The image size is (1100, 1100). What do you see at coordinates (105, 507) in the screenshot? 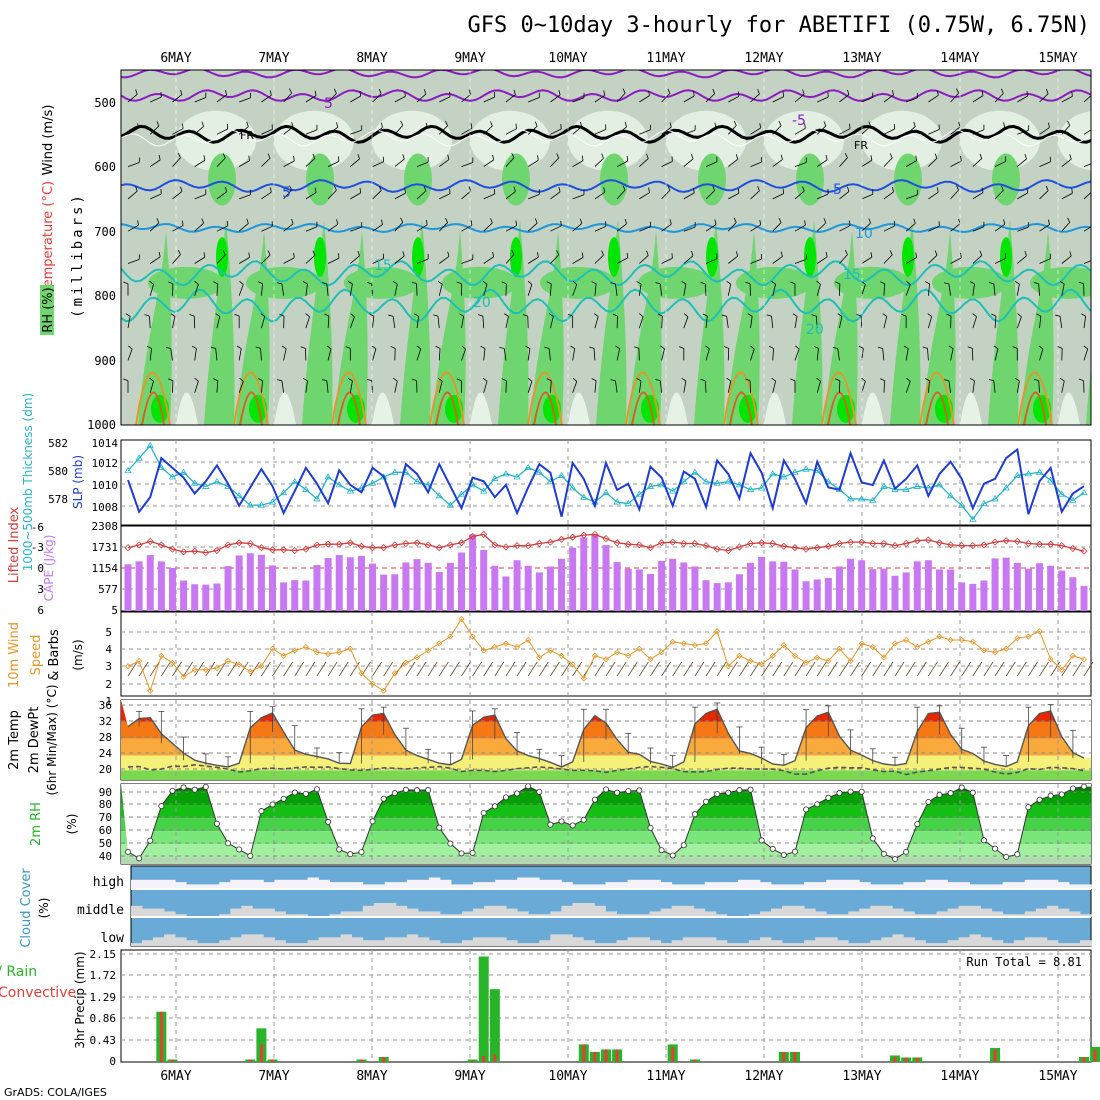
I see `slp-tick: 1008` at bounding box center [105, 507].